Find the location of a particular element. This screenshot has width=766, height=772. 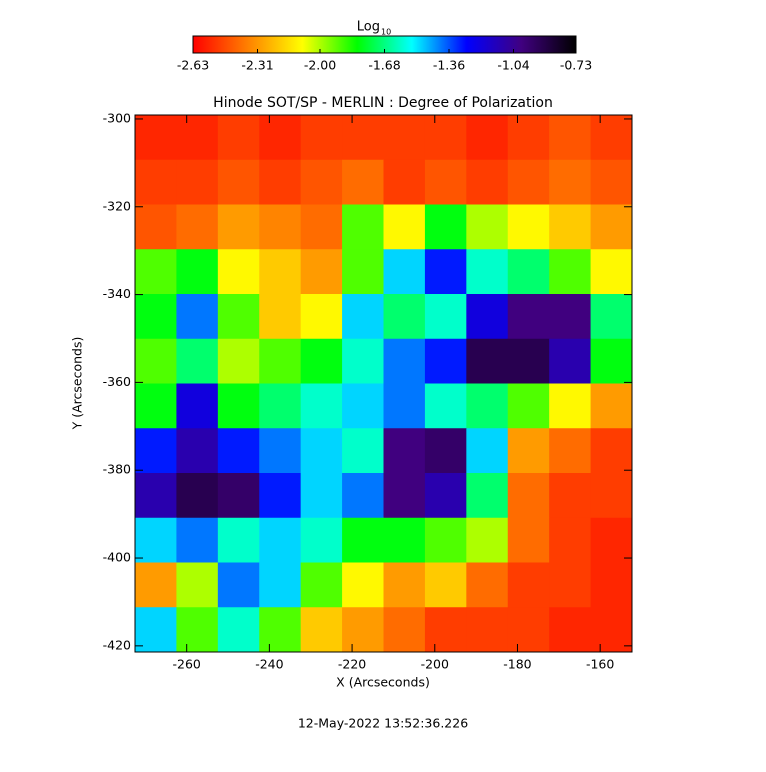

y-tick-label: -420 is located at coordinates (117, 644).